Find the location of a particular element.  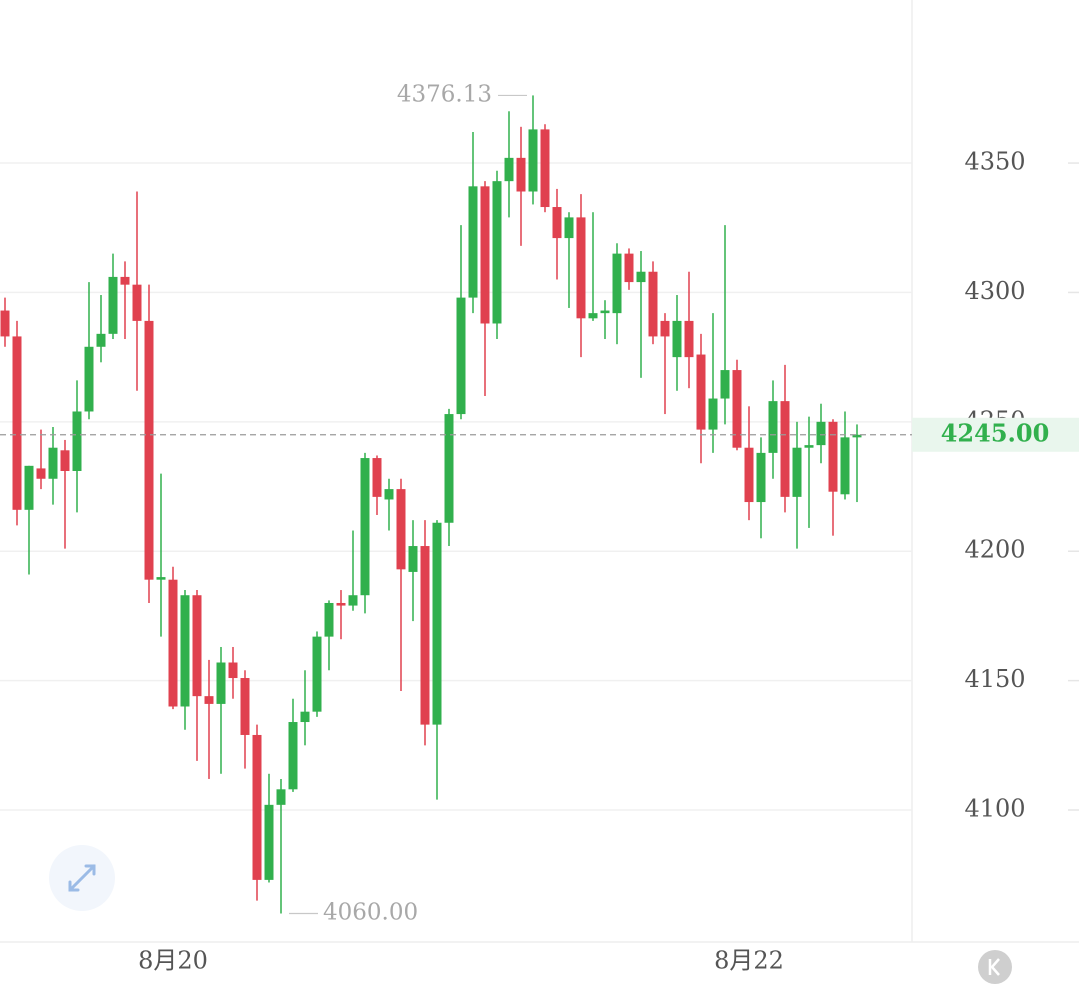

y-tick-label: 4150 is located at coordinates (994, 679).